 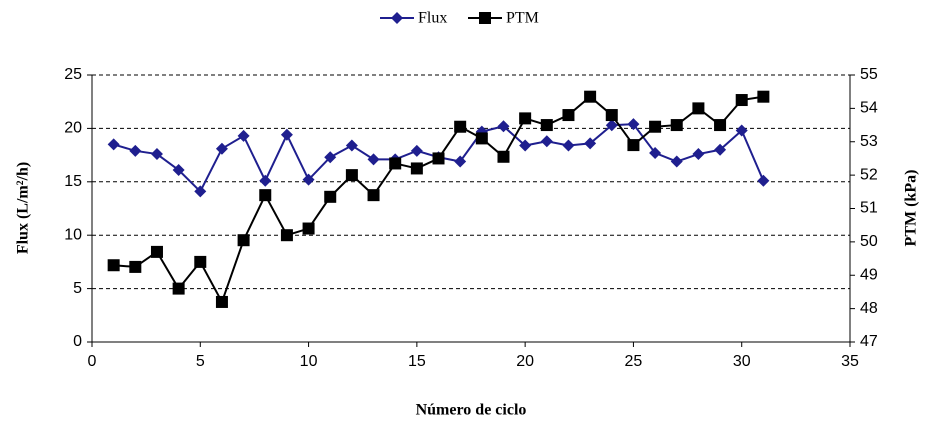 I want to click on y2-tick-label: 55, so click(x=869, y=74).